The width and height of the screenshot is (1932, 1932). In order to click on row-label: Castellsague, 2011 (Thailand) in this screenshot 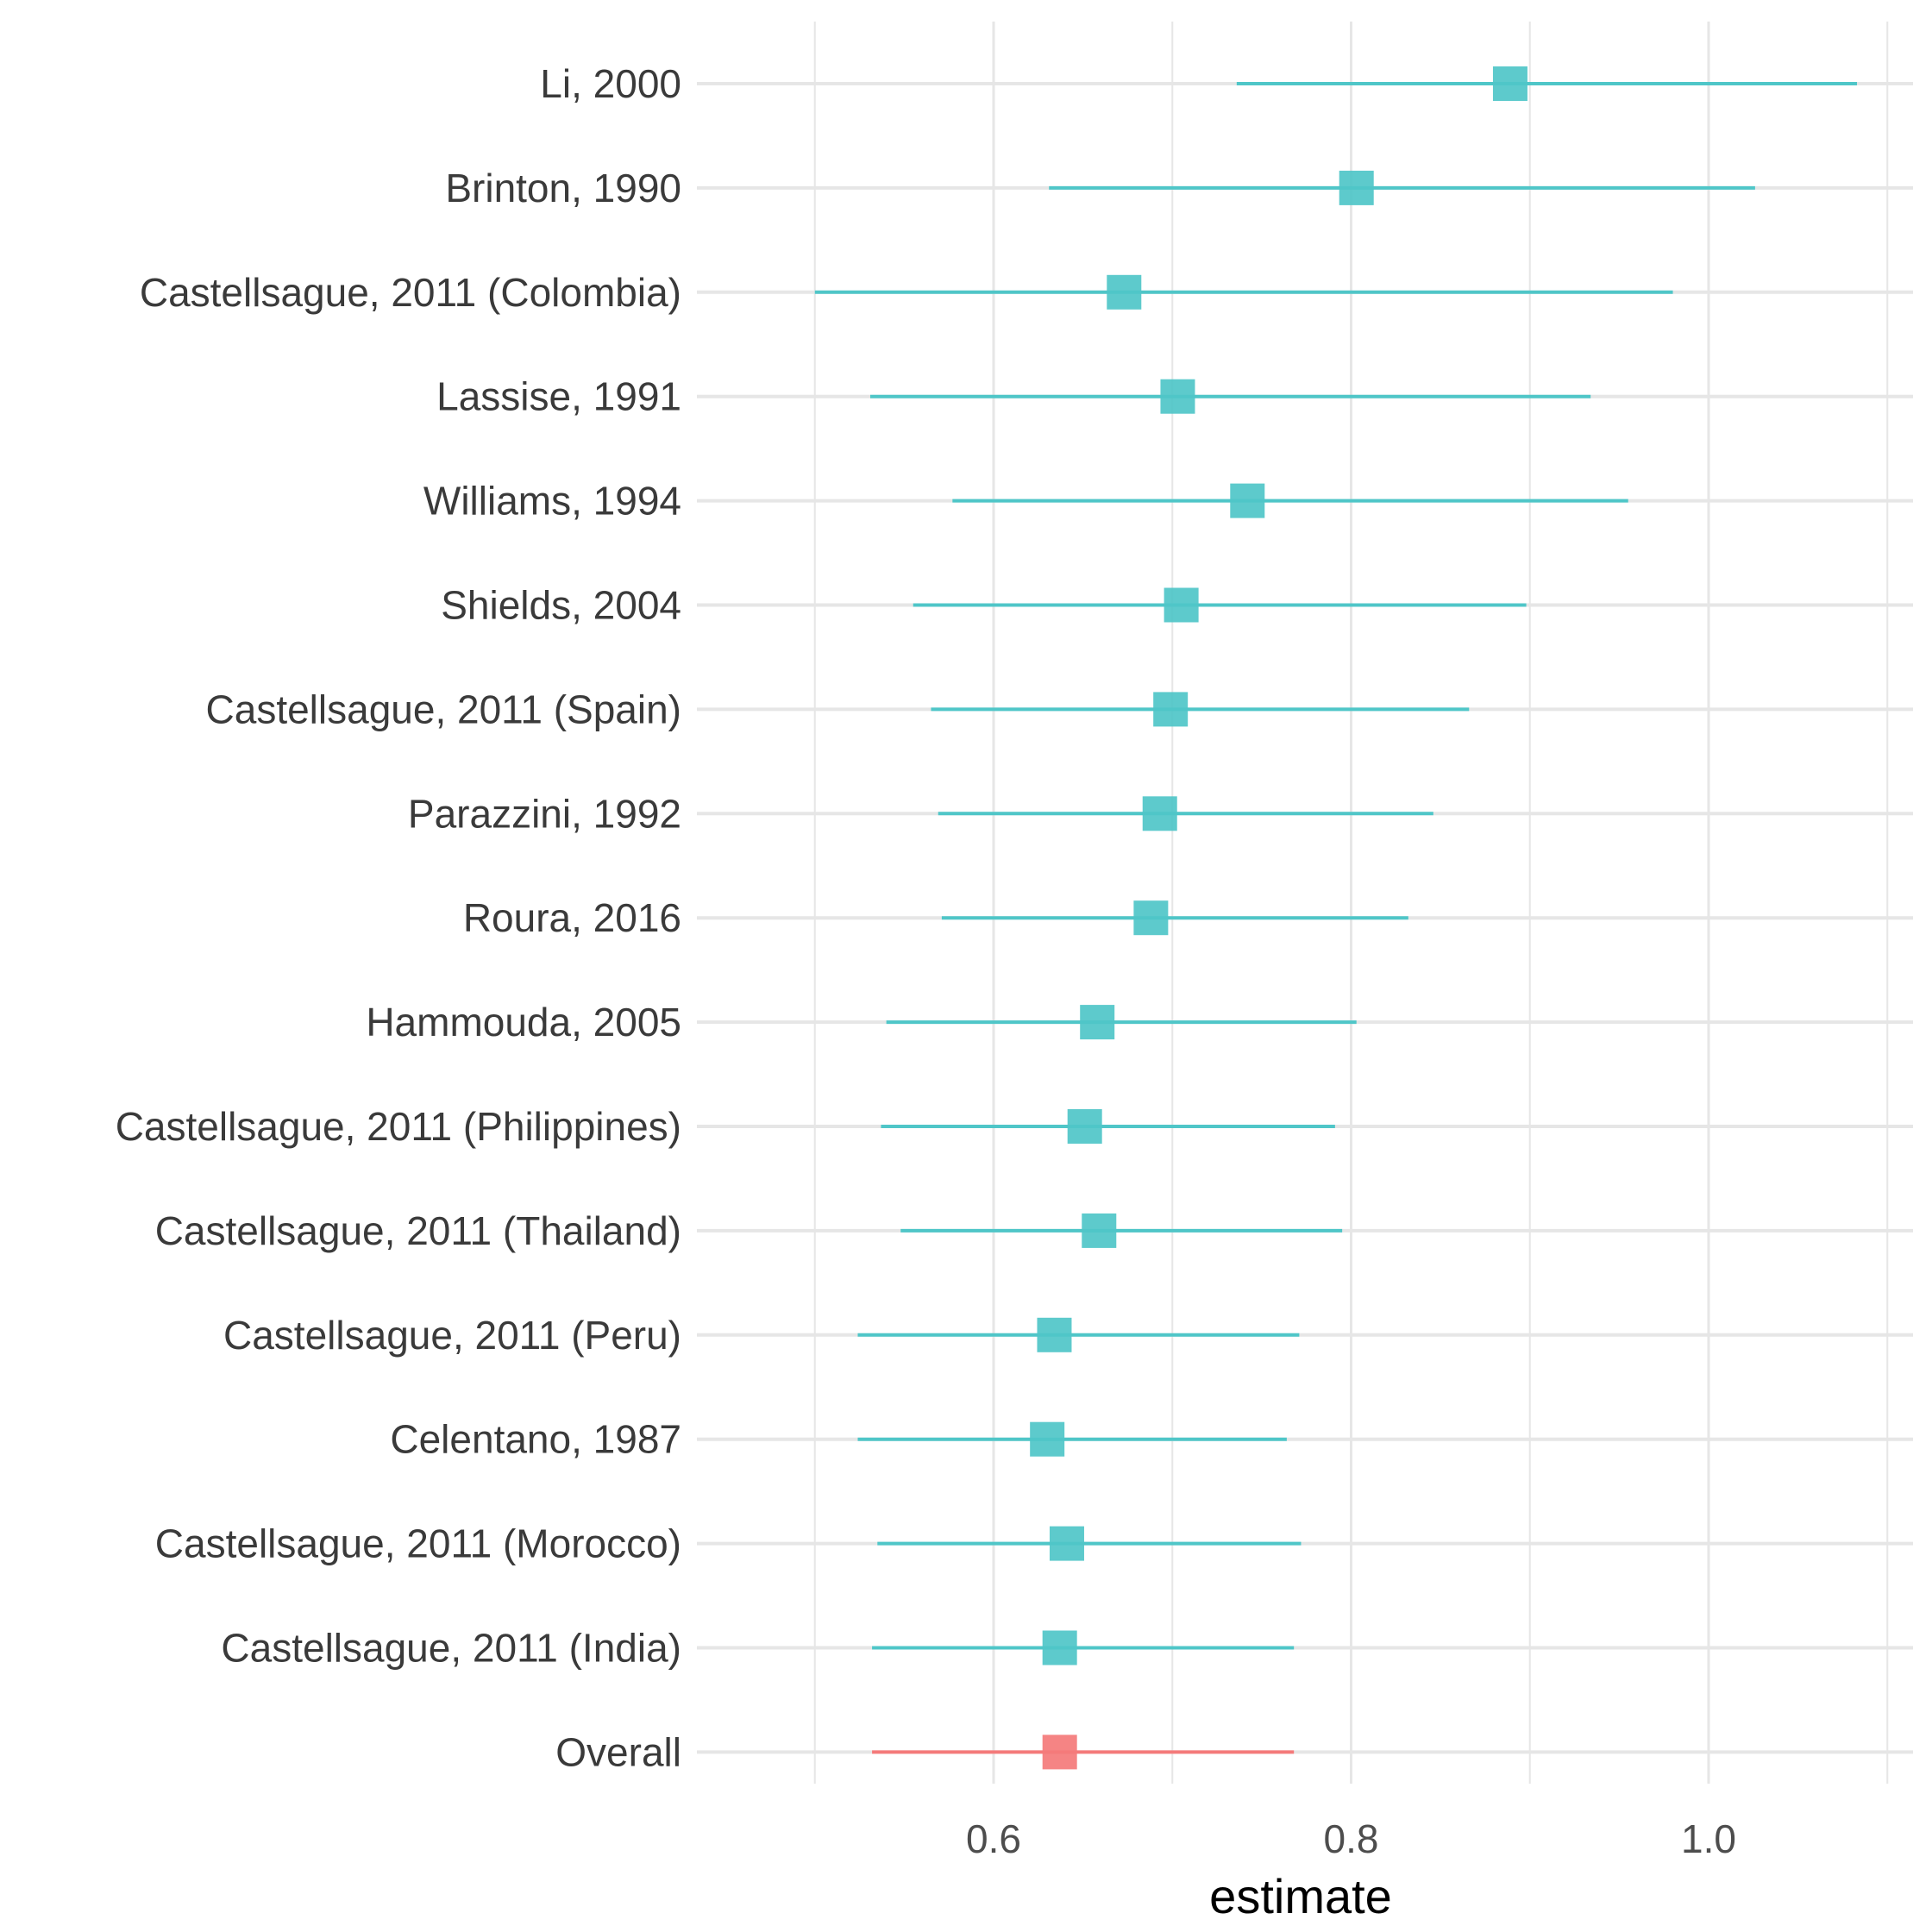, I will do `click(418, 1231)`.